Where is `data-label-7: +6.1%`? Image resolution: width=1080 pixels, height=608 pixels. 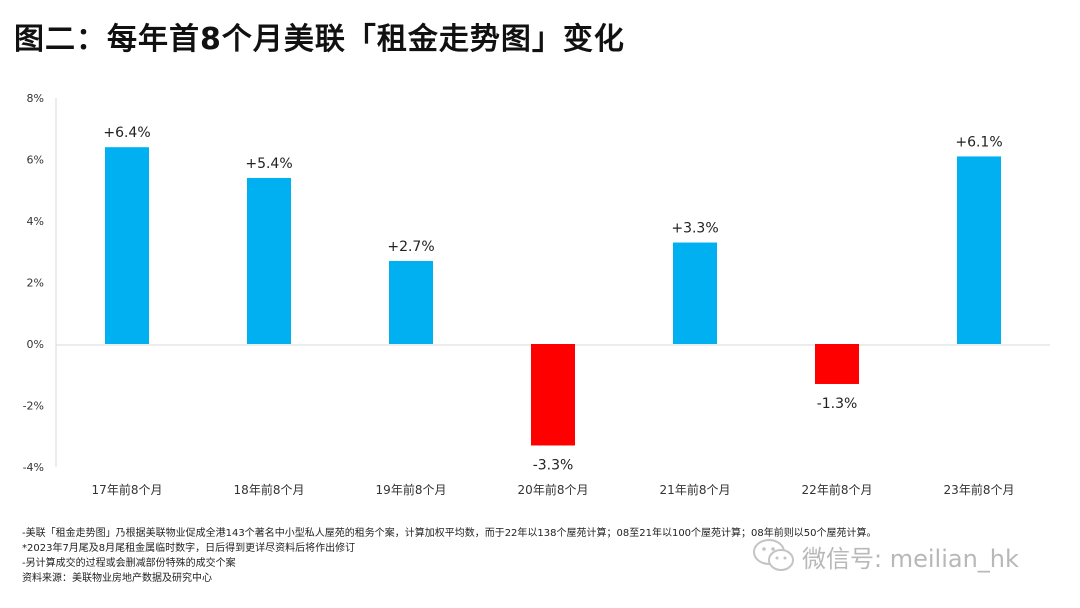 data-label-7: +6.1% is located at coordinates (978, 142).